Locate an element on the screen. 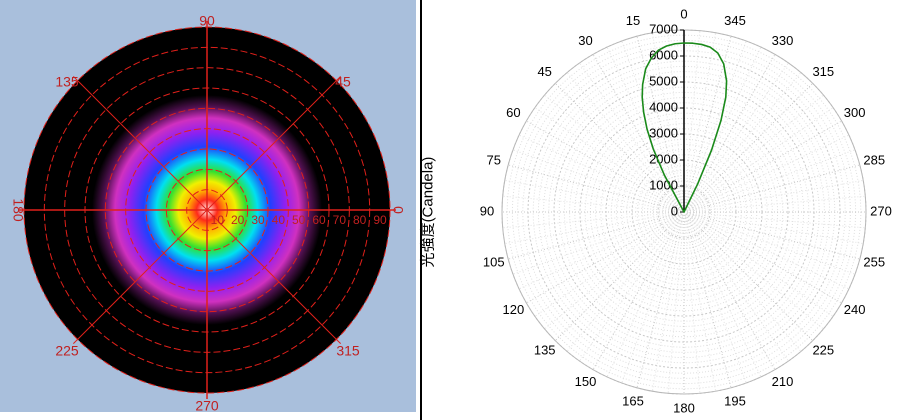 This screenshot has height=420, width=906. polar-radial-tick: 0 is located at coordinates (674, 210).